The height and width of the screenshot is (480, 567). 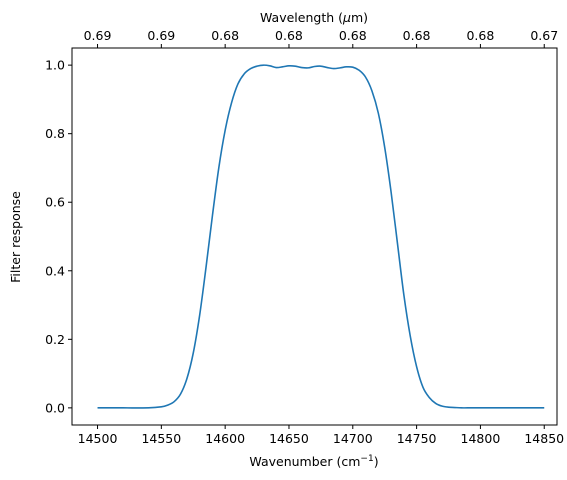 What do you see at coordinates (314, 17) in the screenshot?
I see `top-x-axis-label: Wavelength (μm)` at bounding box center [314, 17].